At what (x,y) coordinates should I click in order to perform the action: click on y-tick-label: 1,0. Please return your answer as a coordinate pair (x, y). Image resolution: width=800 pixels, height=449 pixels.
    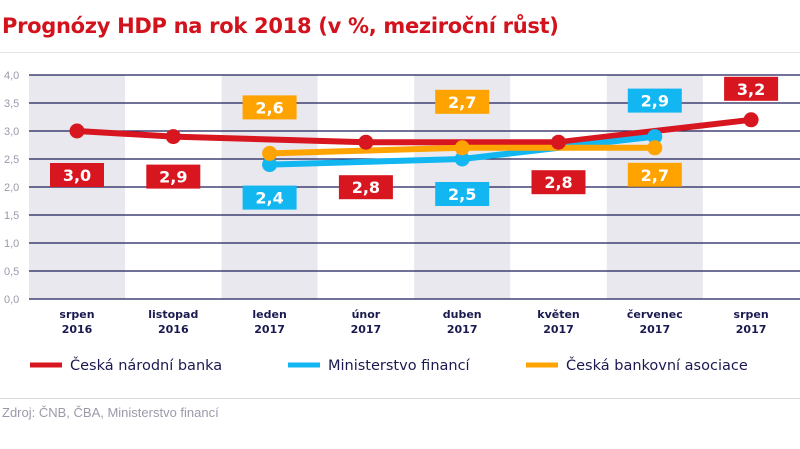
    Looking at the image, I should click on (11, 244).